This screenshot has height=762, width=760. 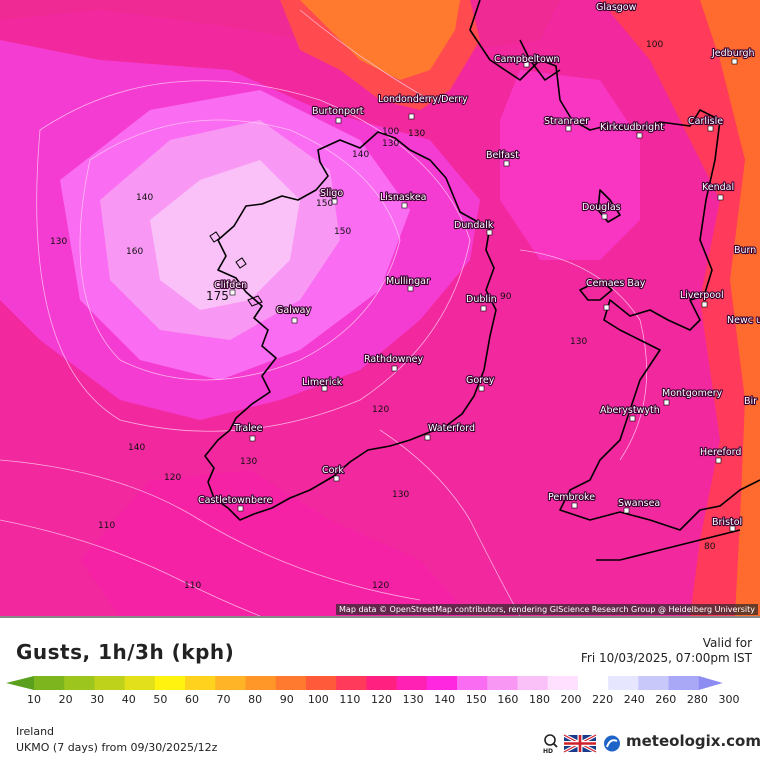 I want to click on city-label: Dublin, so click(x=481, y=299).